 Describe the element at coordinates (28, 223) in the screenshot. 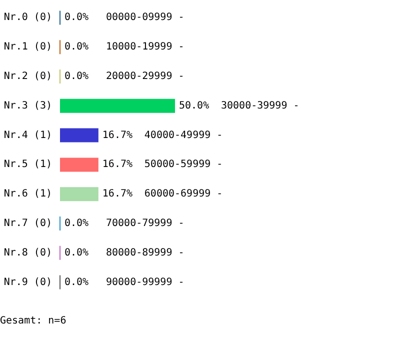

I see `y-tick-label: Nr.7 (0)` at that location.